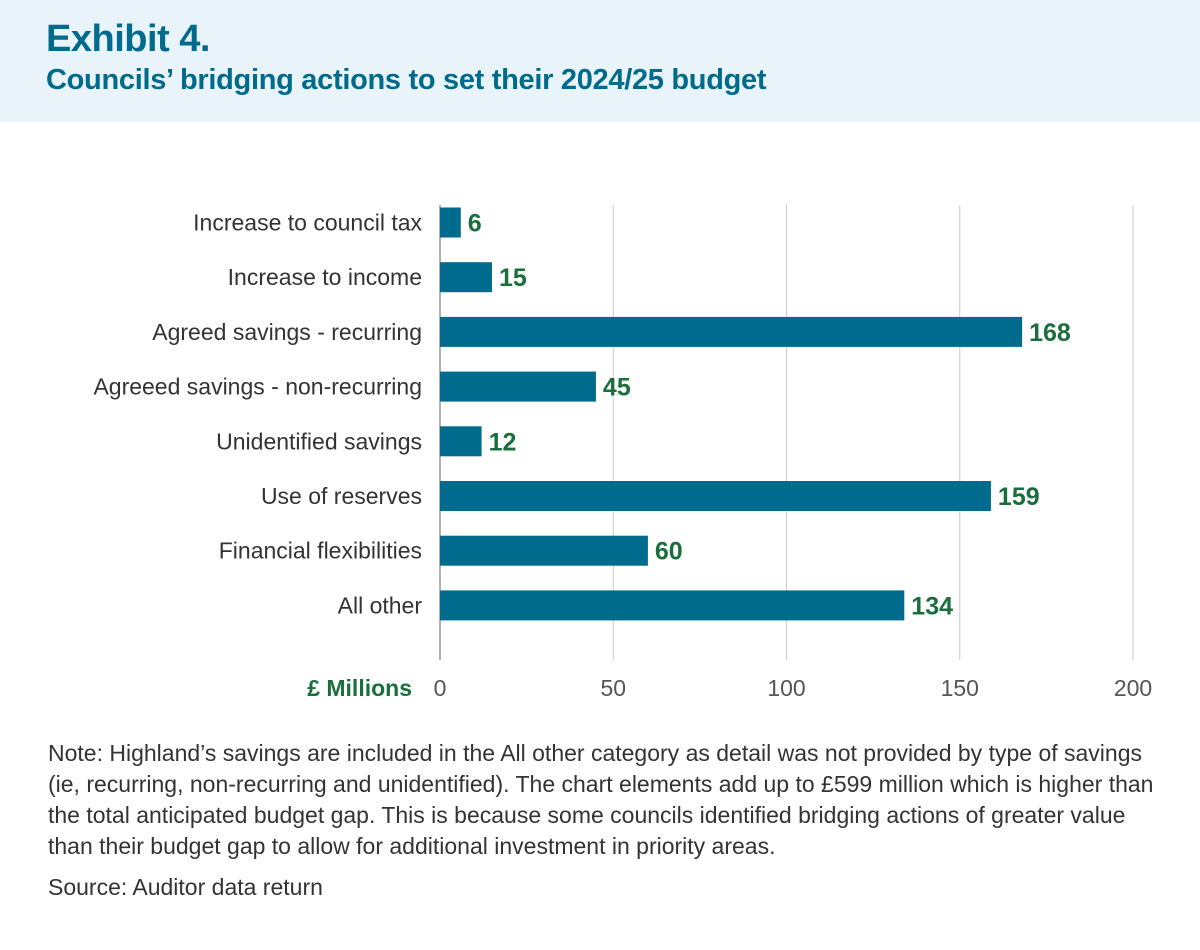 The image size is (1200, 950). What do you see at coordinates (613, 688) in the screenshot?
I see `x-tick-label-1: 50` at bounding box center [613, 688].